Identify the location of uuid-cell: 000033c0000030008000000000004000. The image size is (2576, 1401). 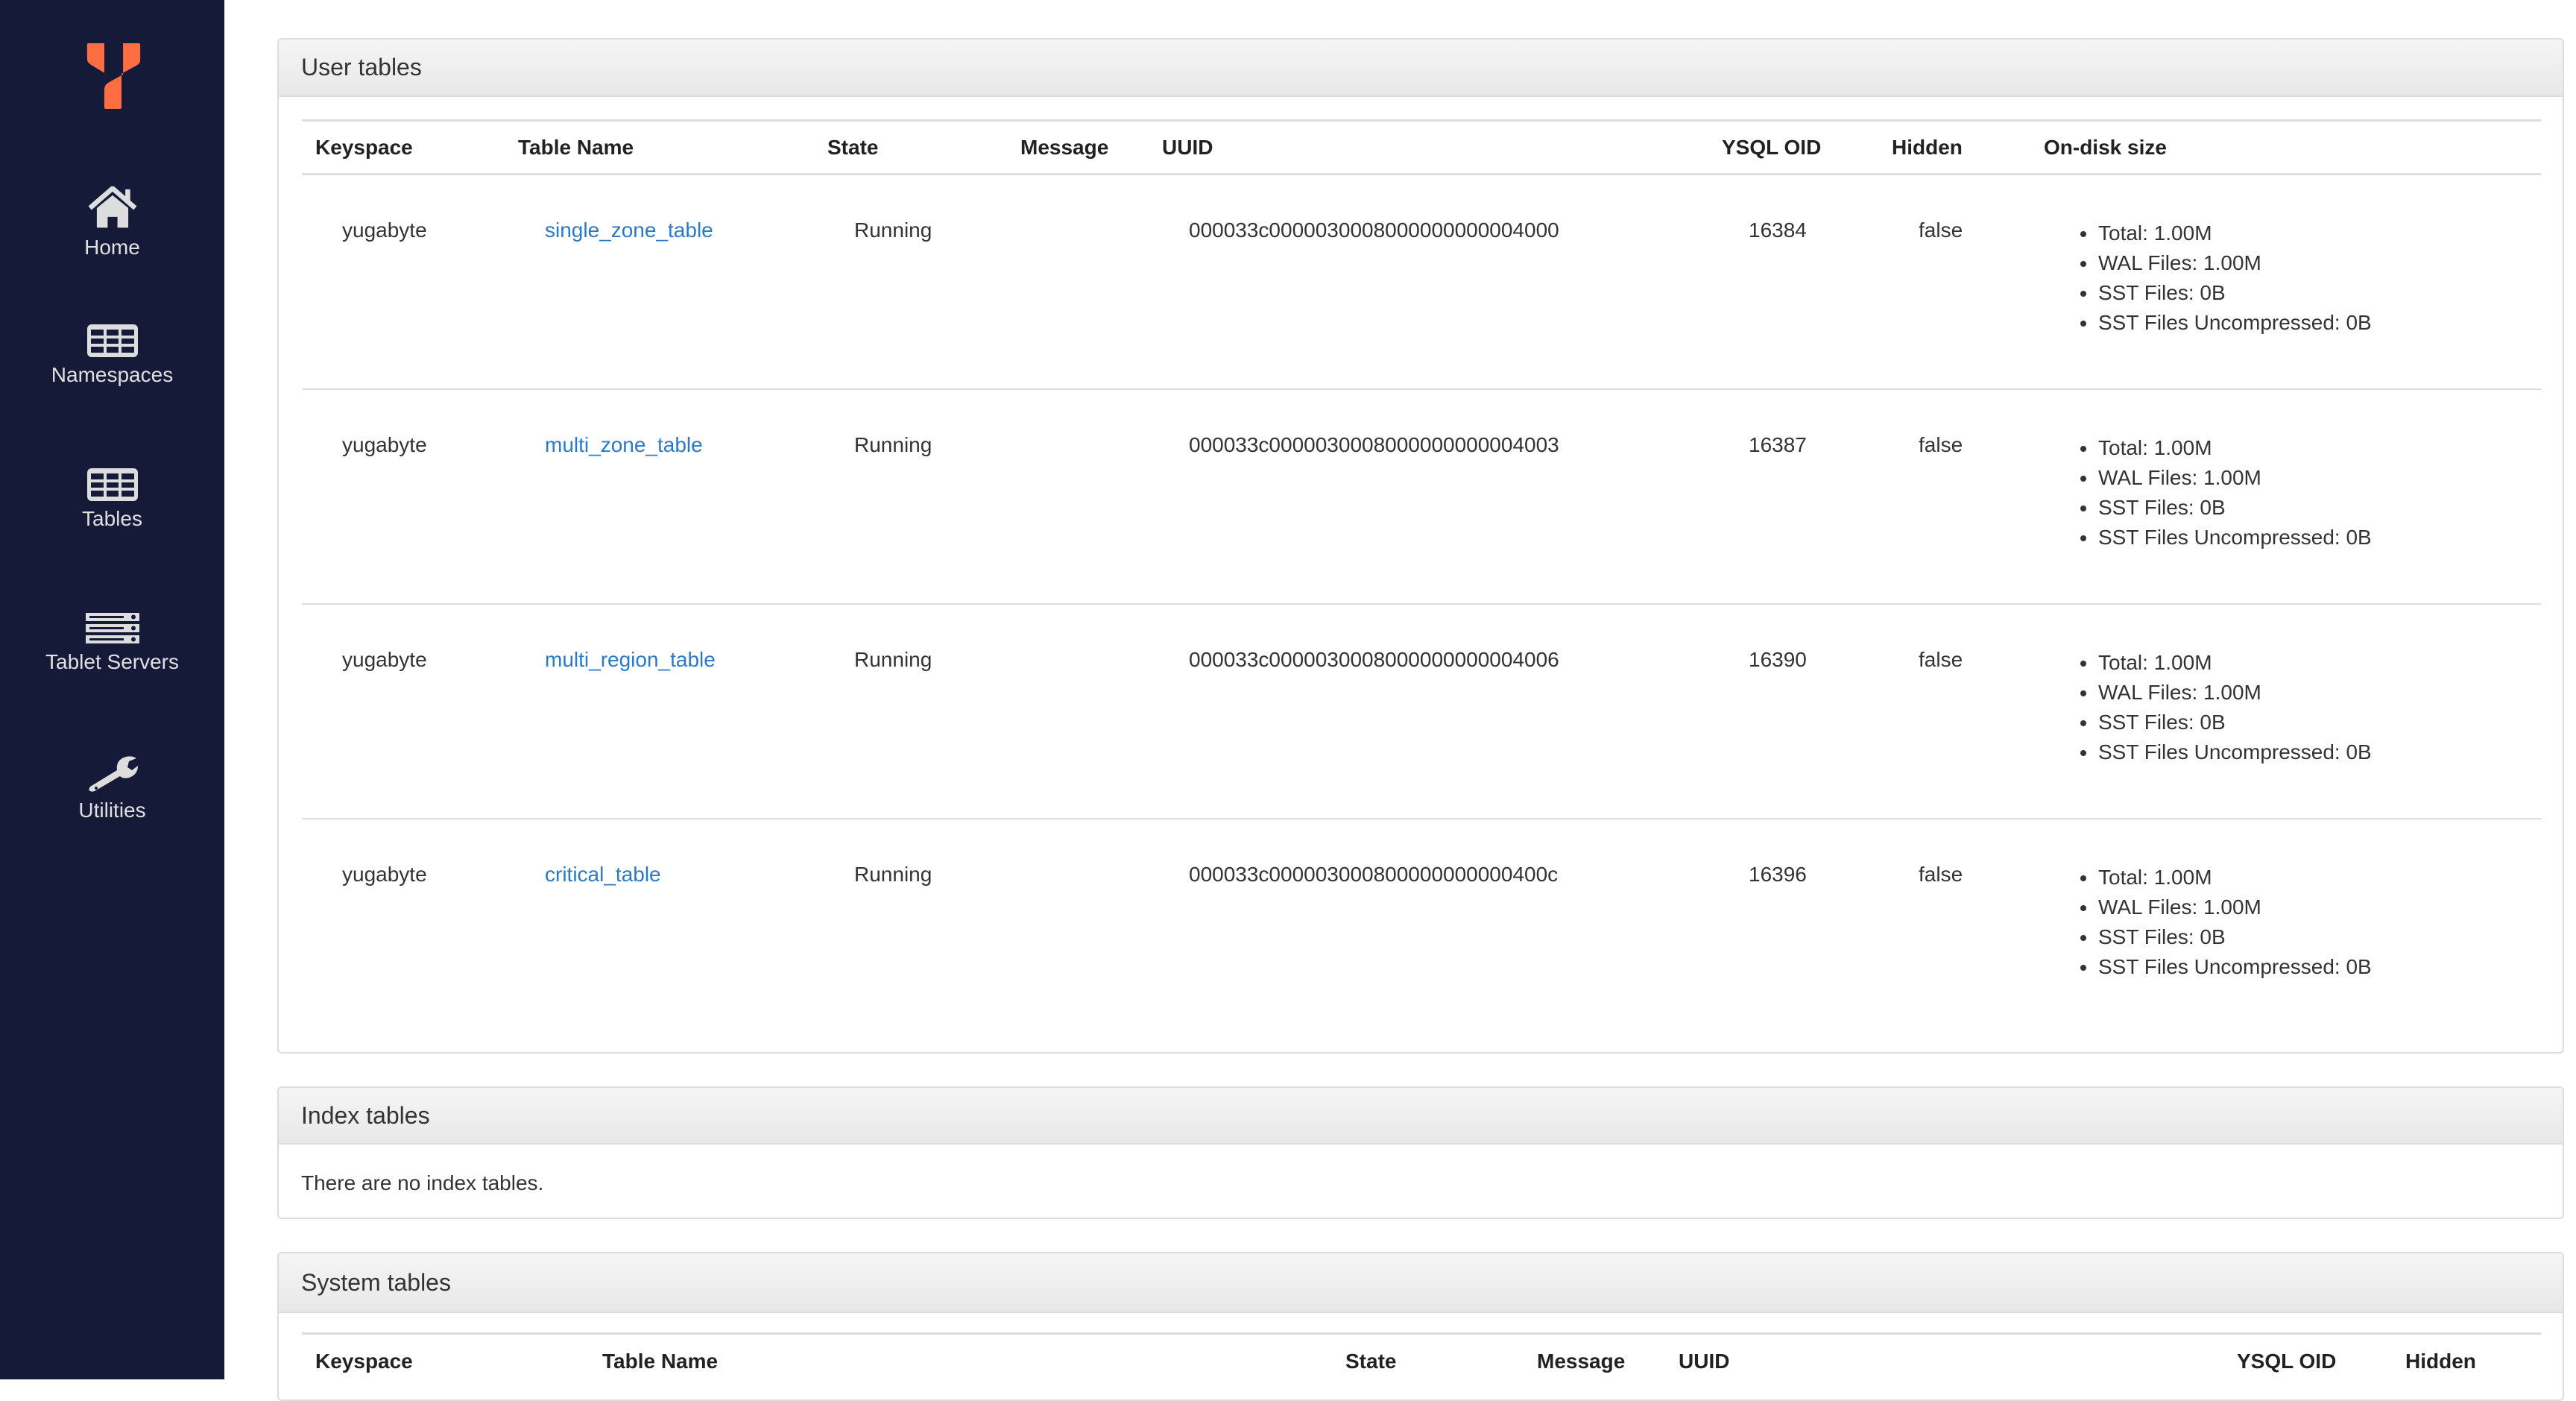
(1374, 230).